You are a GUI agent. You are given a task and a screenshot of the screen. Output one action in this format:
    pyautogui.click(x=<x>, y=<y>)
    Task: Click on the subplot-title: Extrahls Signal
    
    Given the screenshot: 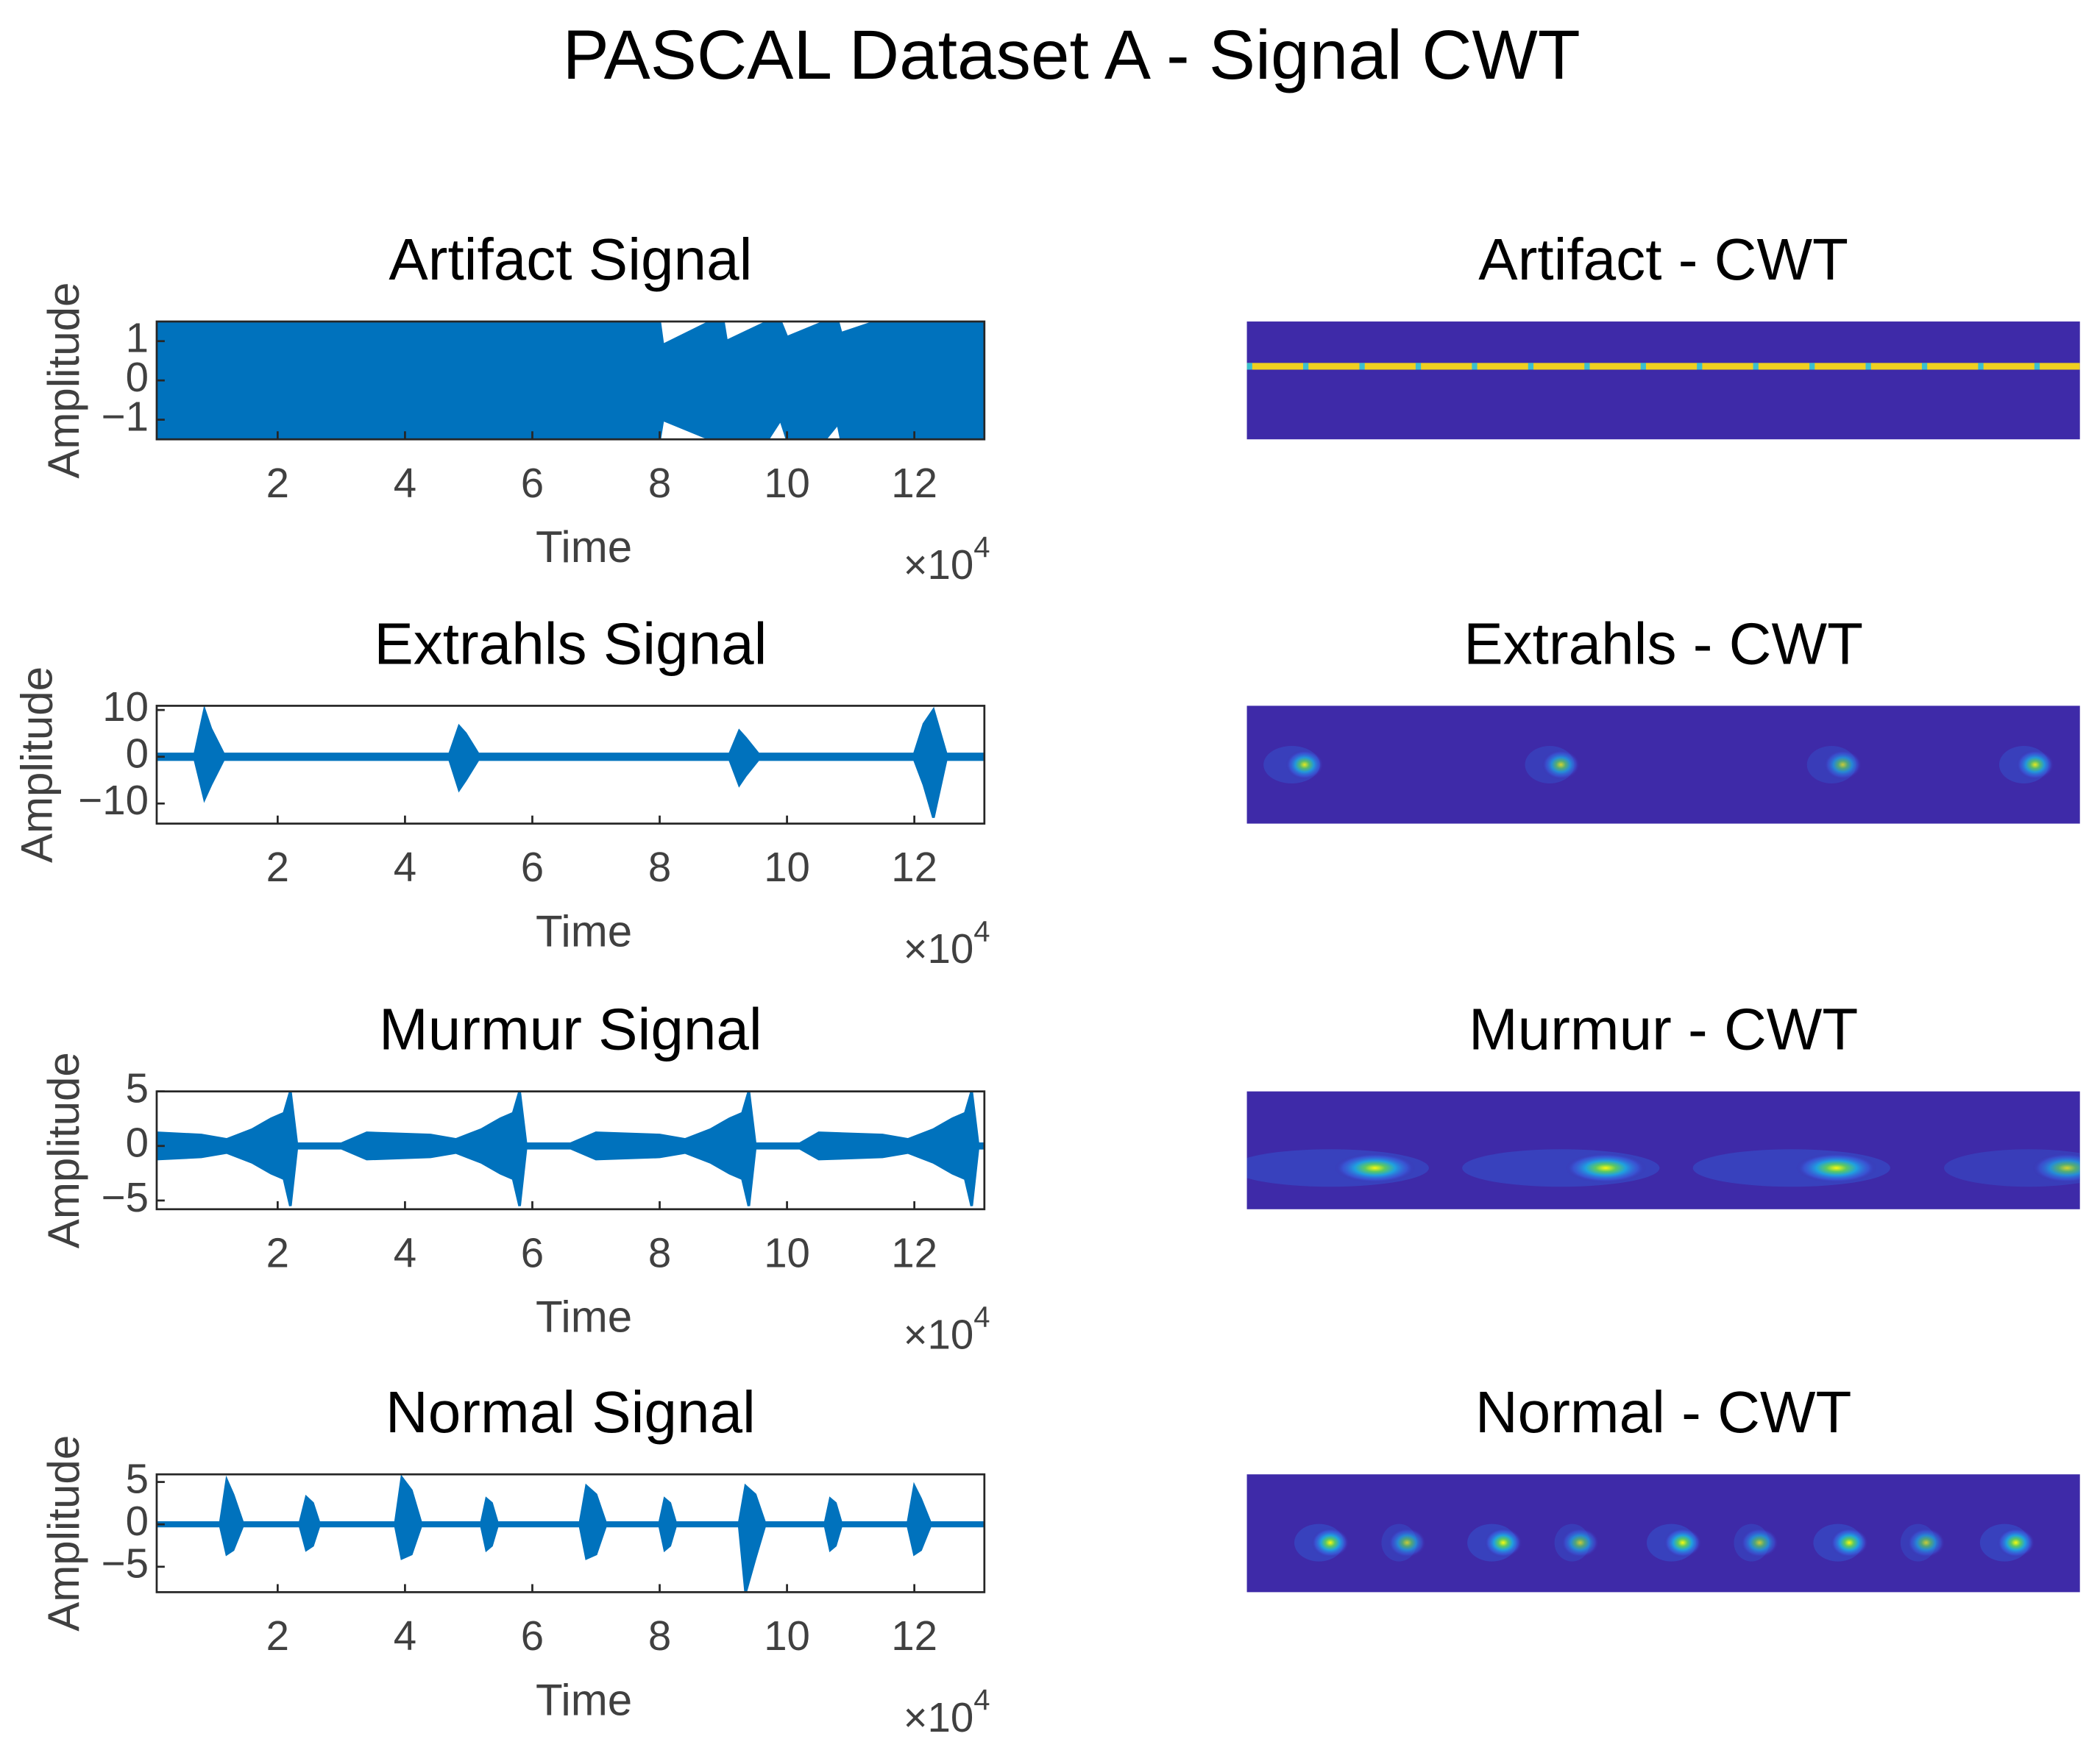 What is the action you would take?
    pyautogui.click(x=570, y=643)
    